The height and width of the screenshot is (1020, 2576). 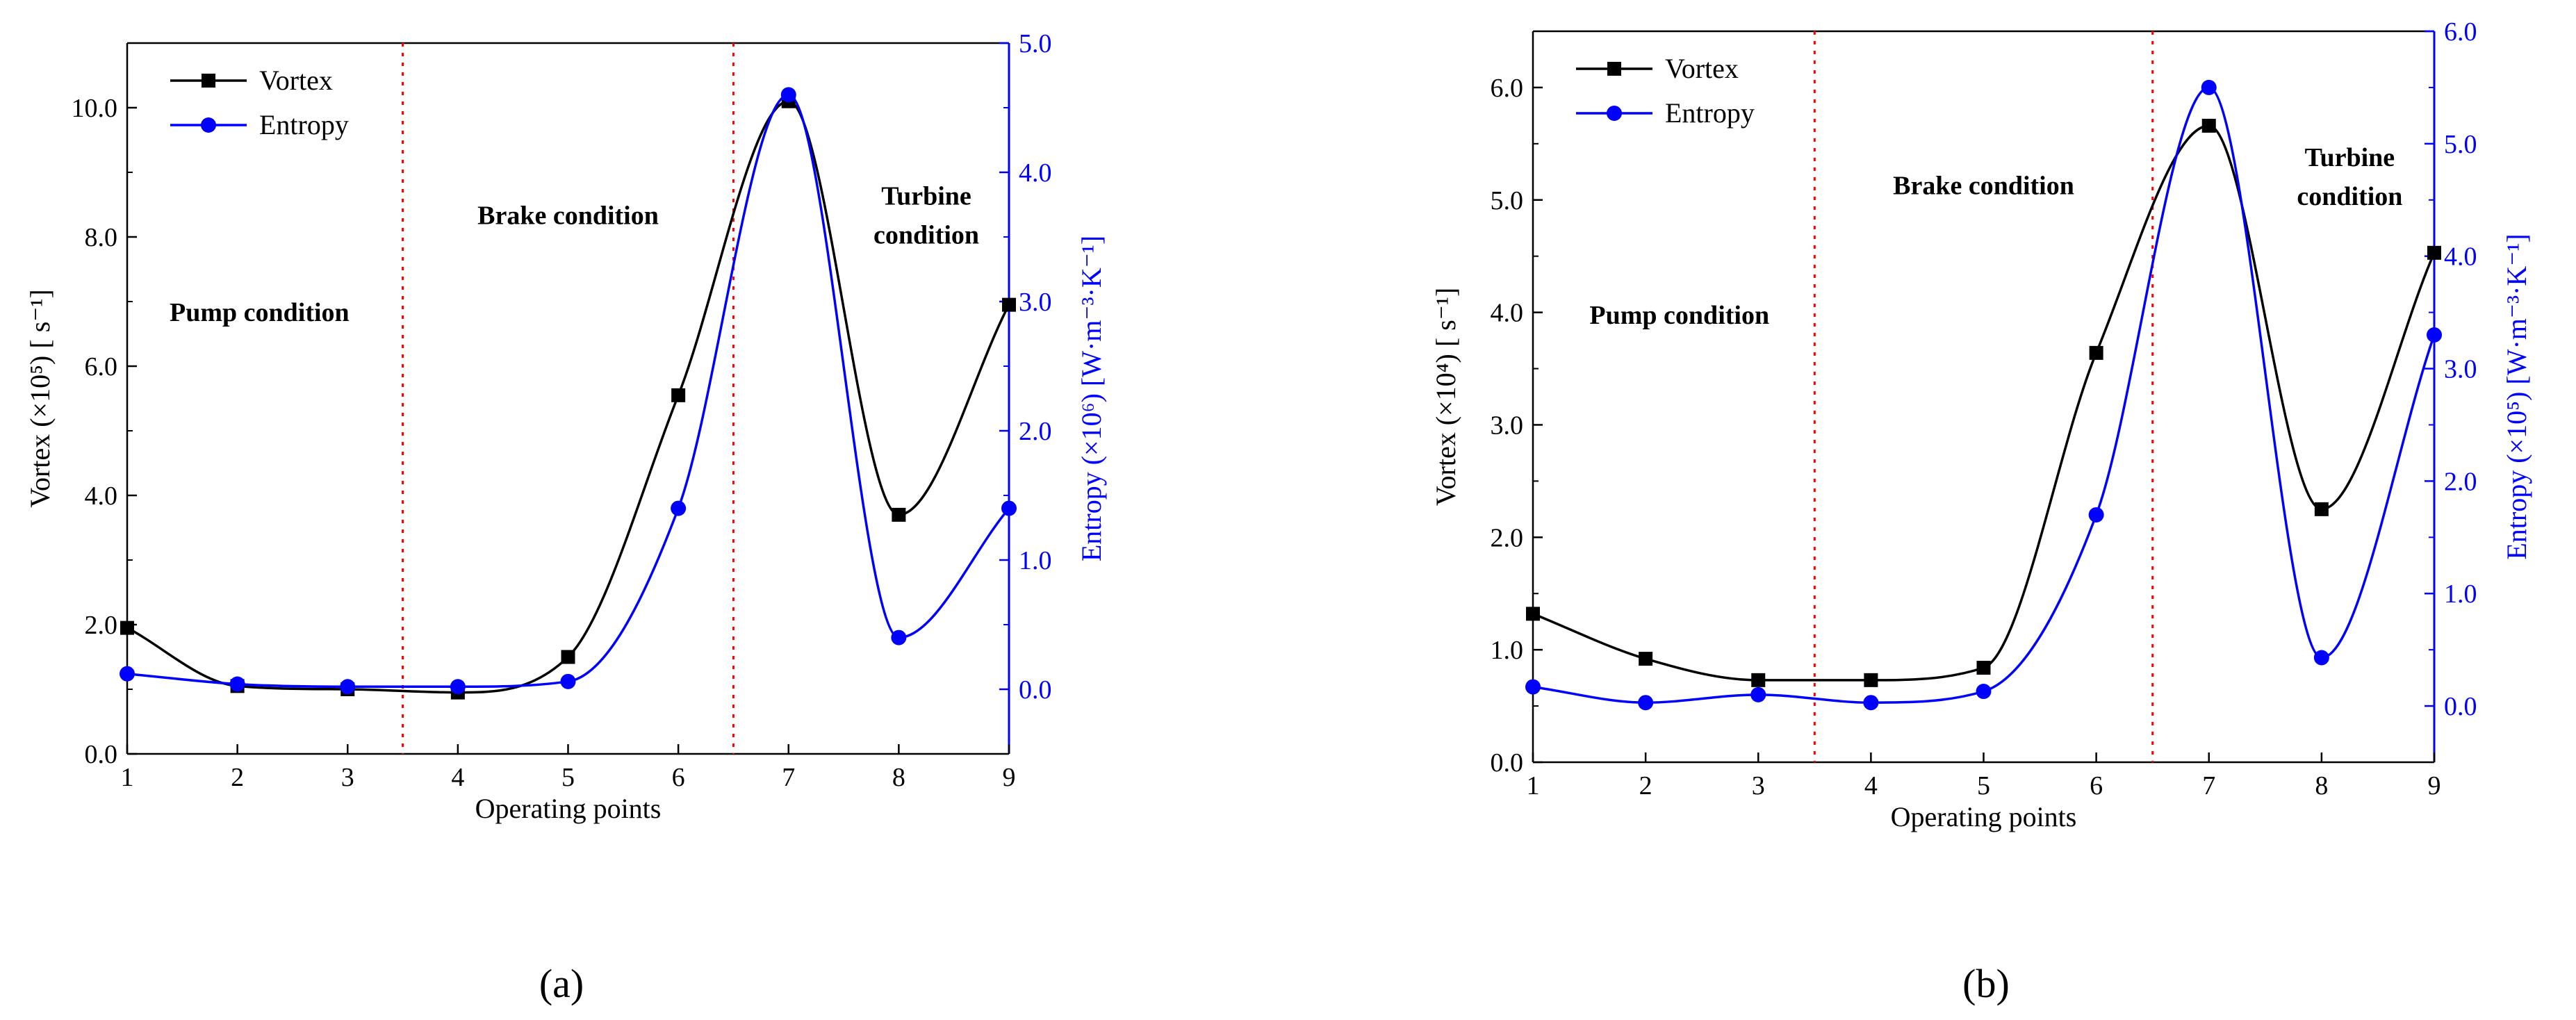 What do you see at coordinates (1035, 44) in the screenshot?
I see `right-y-tick-label: 5.0` at bounding box center [1035, 44].